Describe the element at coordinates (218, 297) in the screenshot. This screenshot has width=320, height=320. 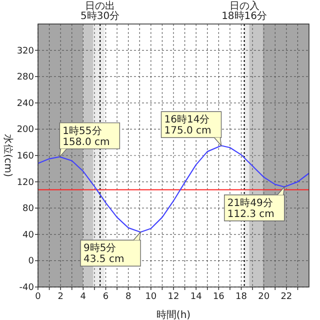
I see `x-tick-label: 16` at that location.